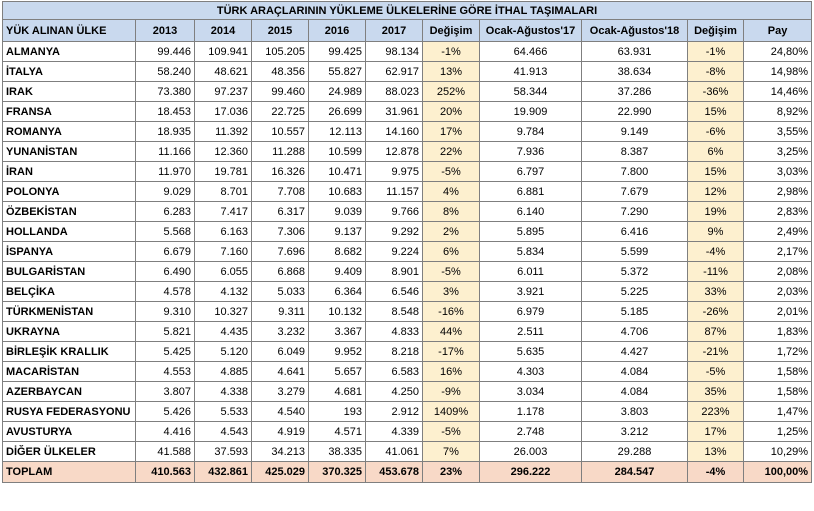 This screenshot has width=814, height=511. Describe the element at coordinates (223, 451) in the screenshot. I see `value-cell: 37.593` at that location.